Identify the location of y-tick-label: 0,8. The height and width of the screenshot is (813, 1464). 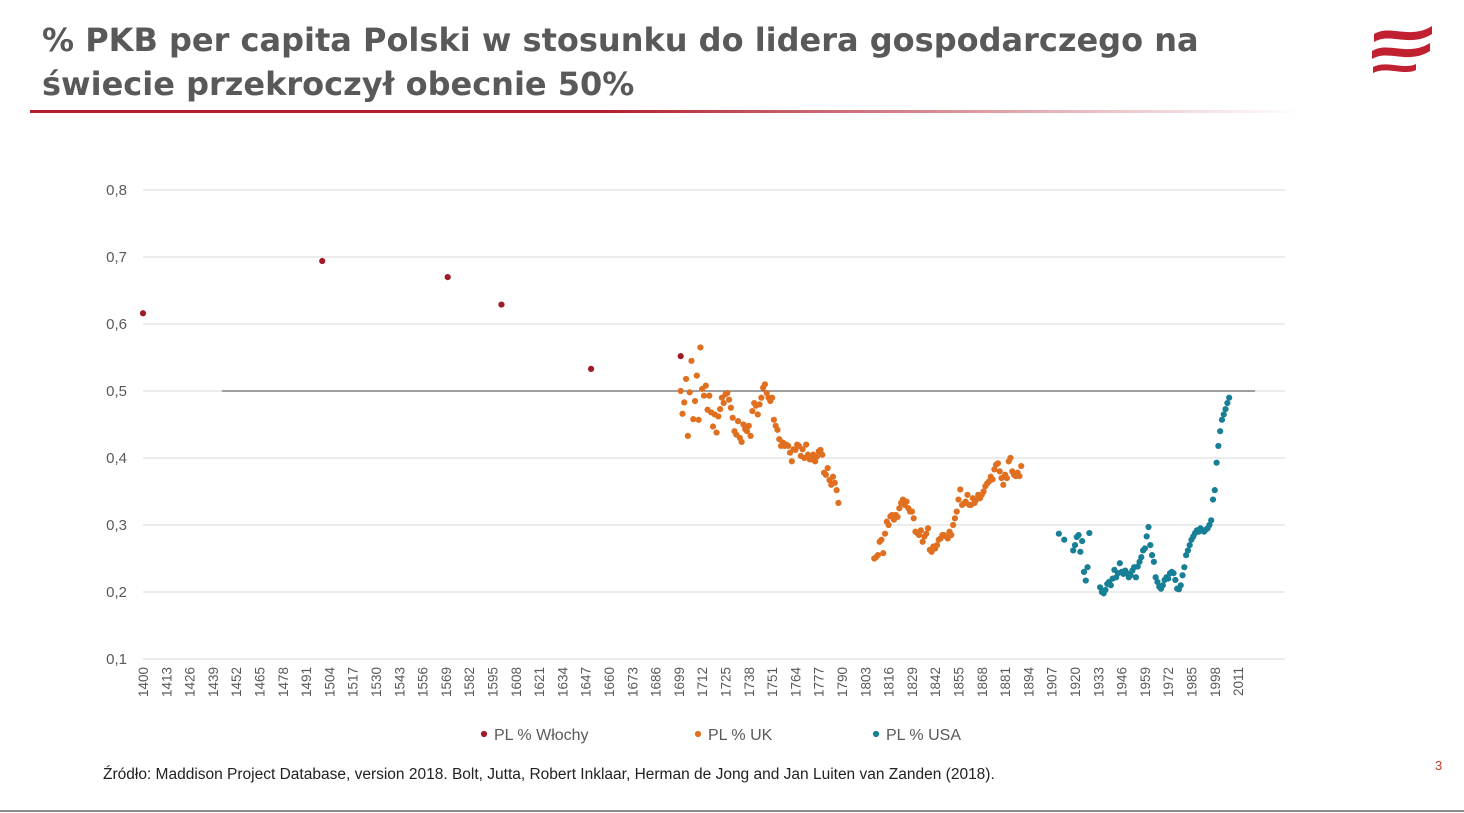
(116, 190).